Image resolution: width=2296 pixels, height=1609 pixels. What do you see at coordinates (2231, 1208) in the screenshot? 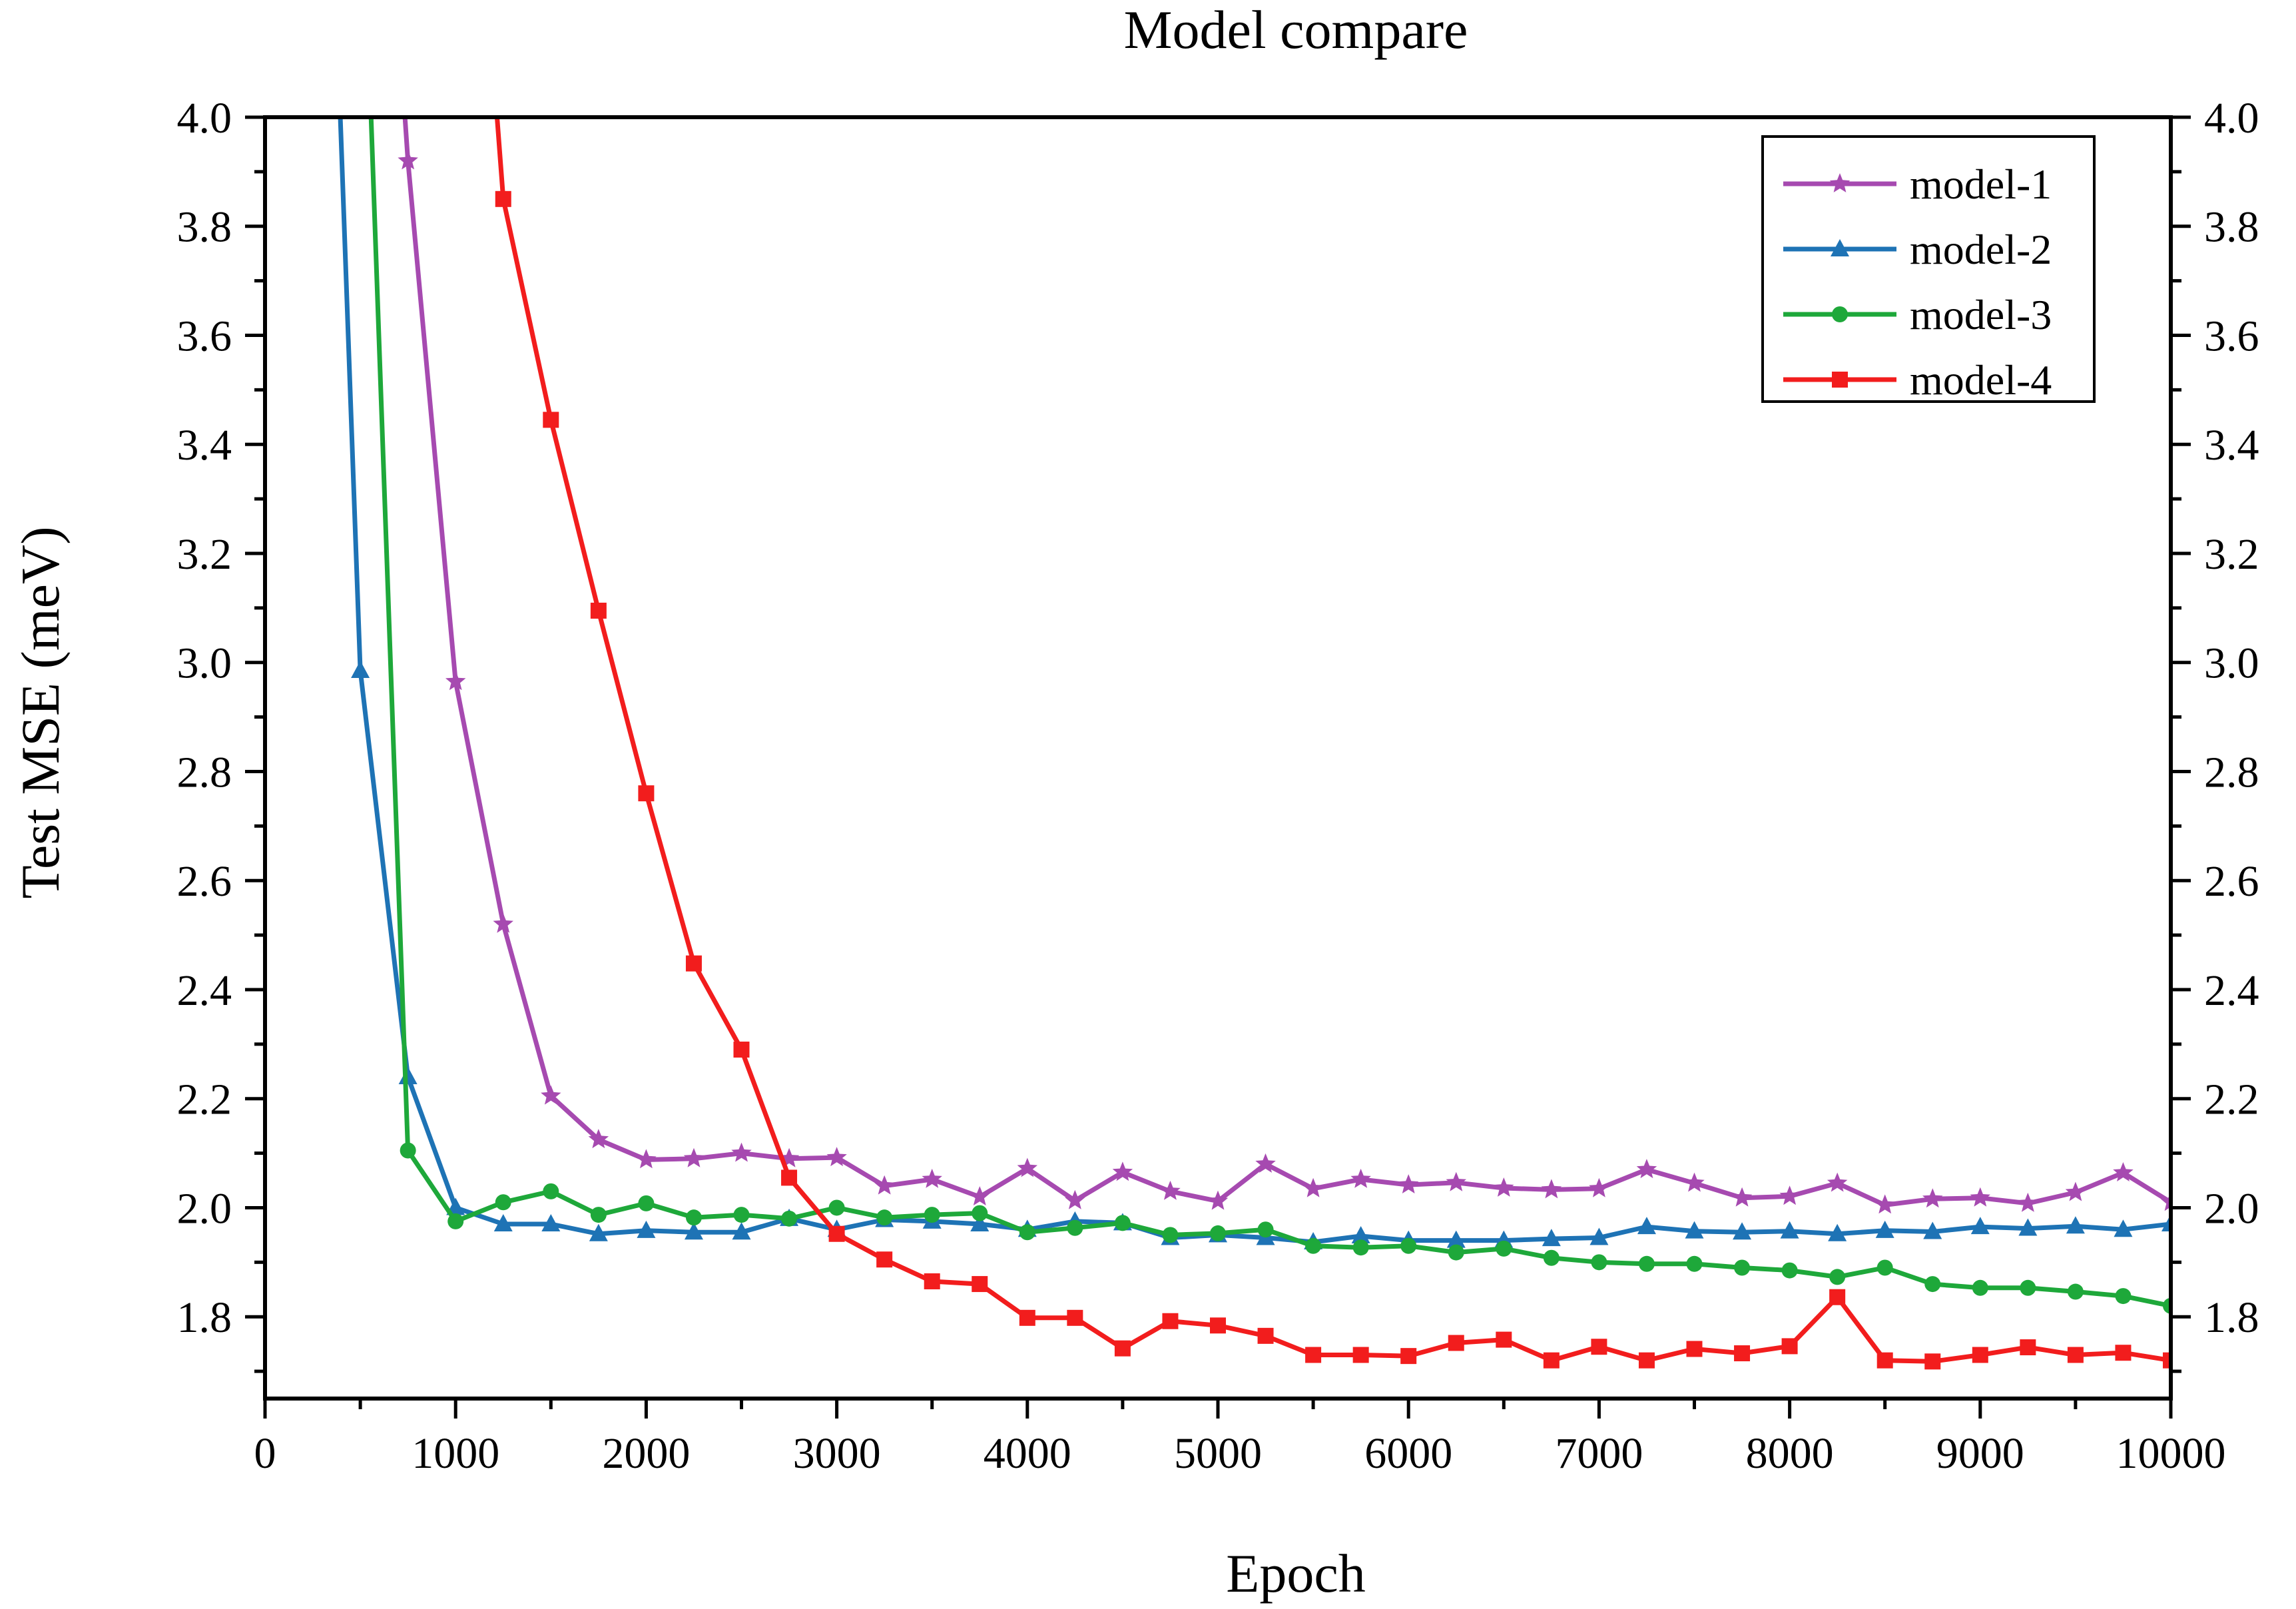
I see `y-tick-label-right: 2.0` at bounding box center [2231, 1208].